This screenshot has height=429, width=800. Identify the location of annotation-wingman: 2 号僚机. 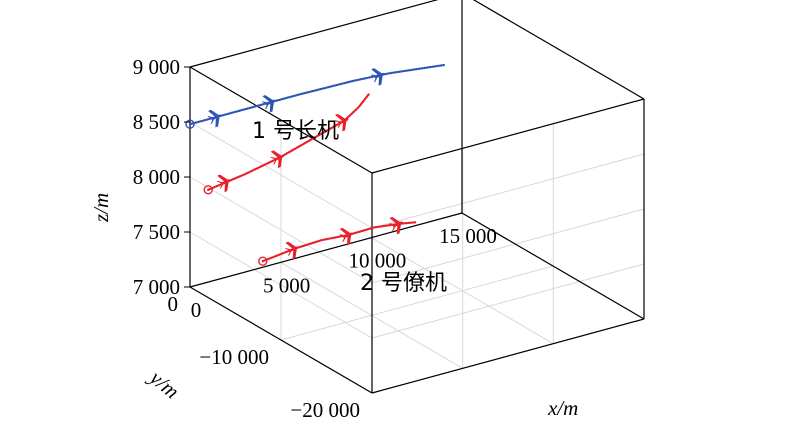
(403, 283).